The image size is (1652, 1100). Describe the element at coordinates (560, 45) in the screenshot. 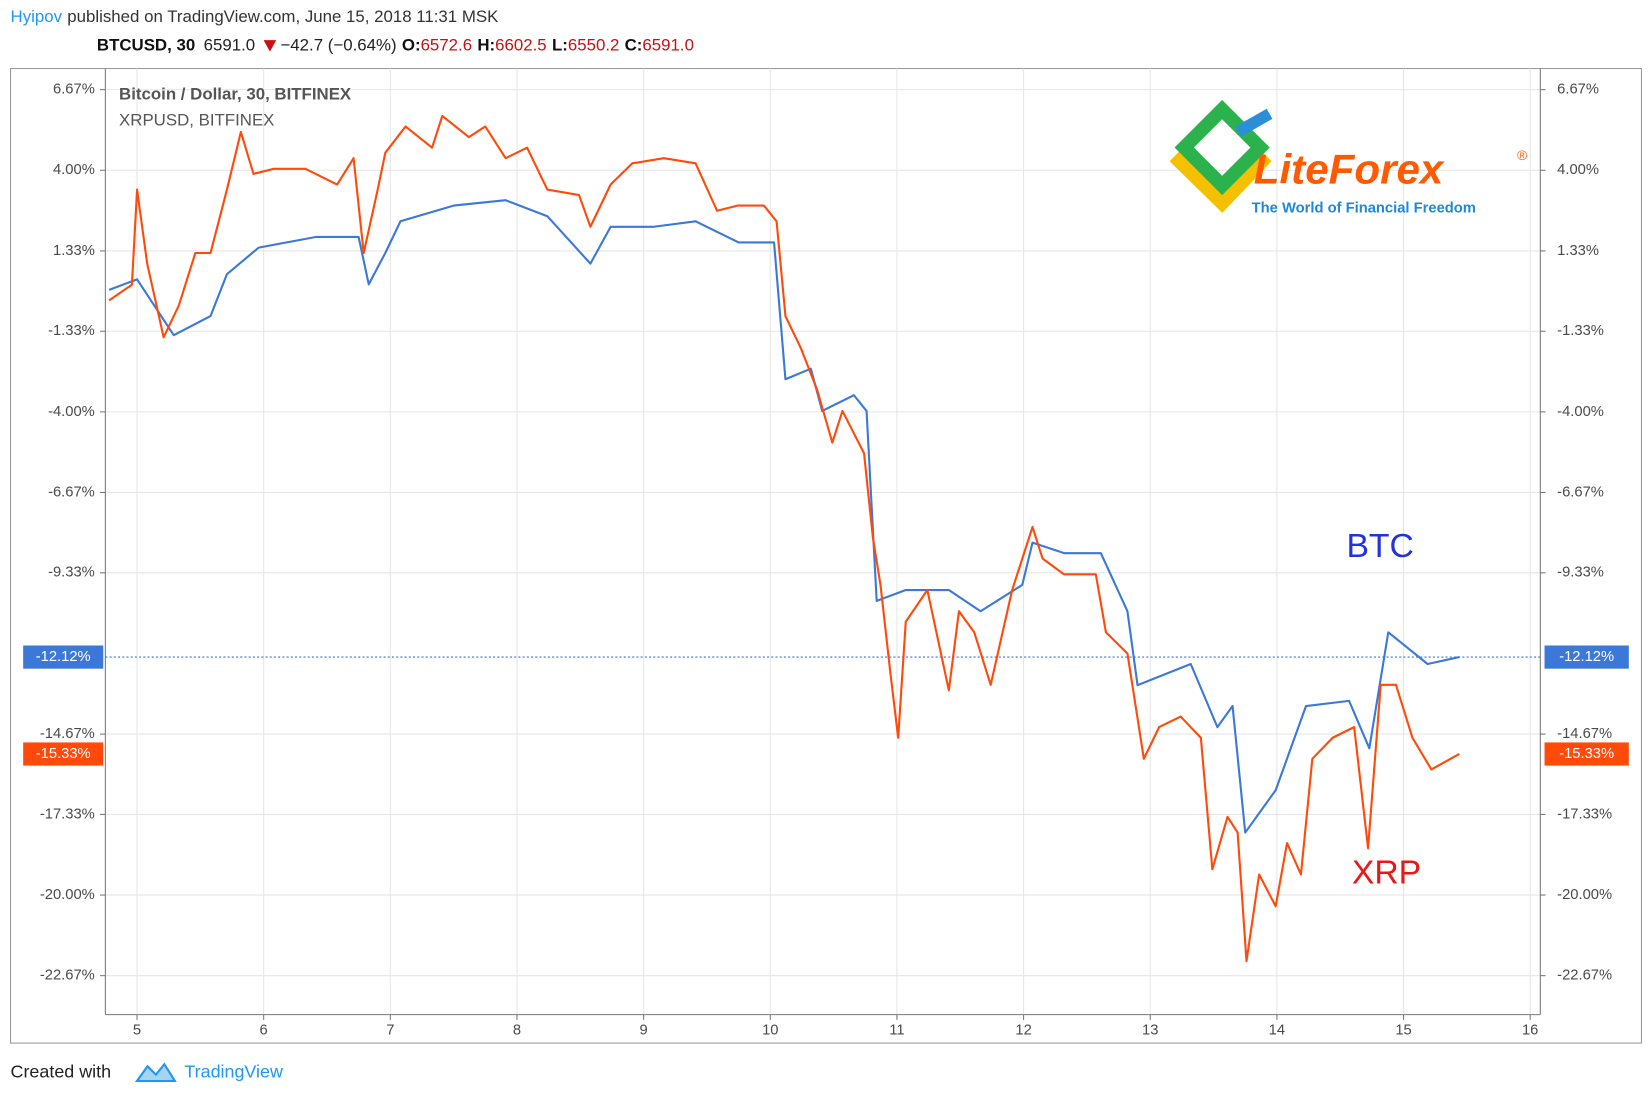

I see `ohlc-key: L:` at that location.